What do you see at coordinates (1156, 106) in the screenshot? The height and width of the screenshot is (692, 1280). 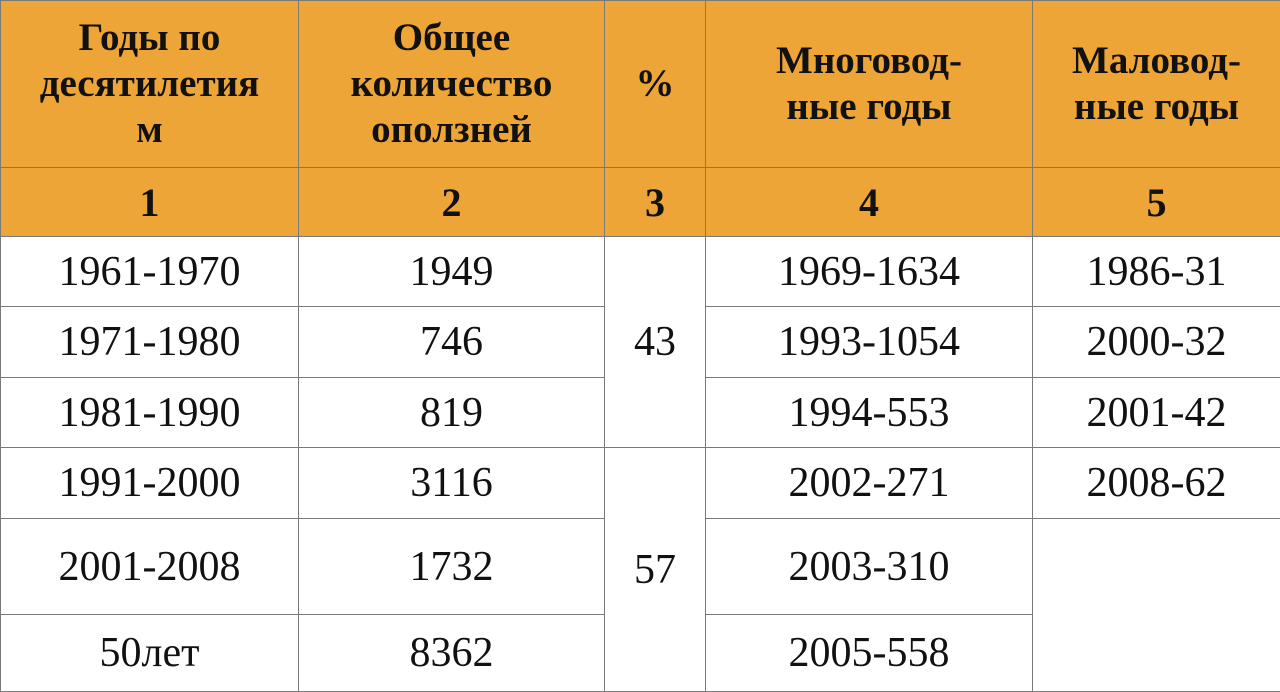 I see `header-low-water-line-2: ные годы` at bounding box center [1156, 106].